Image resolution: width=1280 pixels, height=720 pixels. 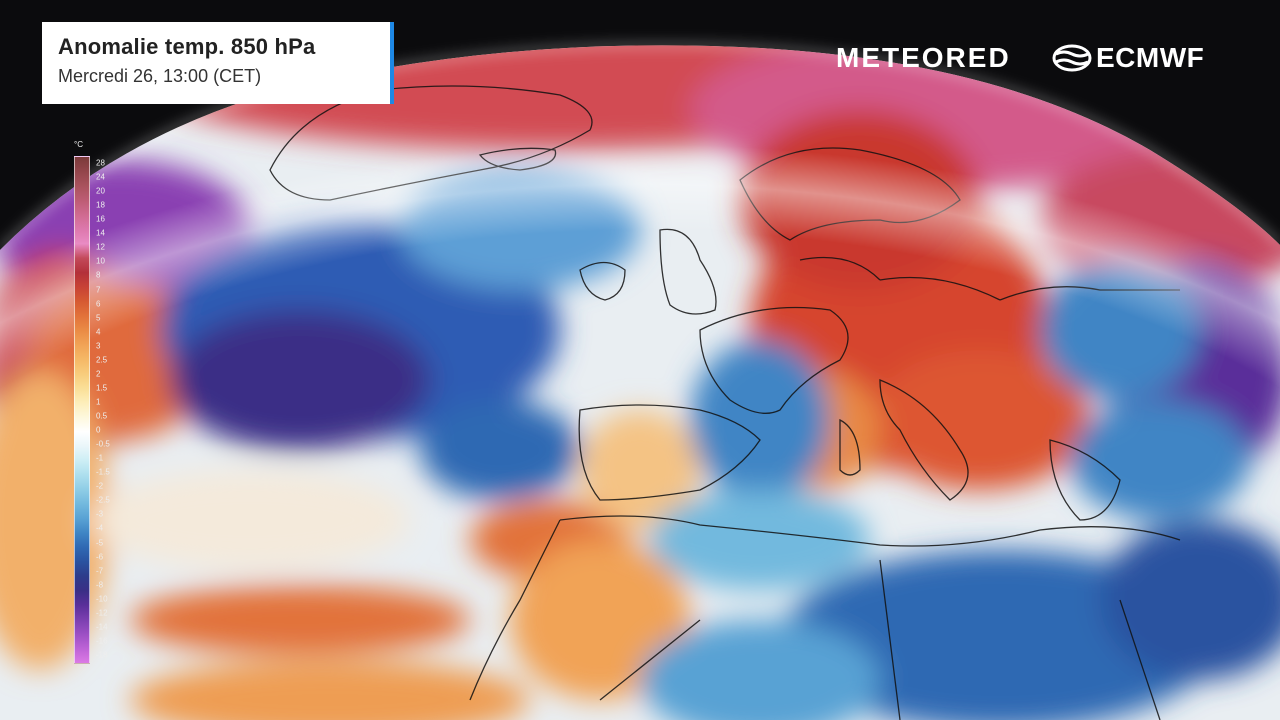 I want to click on legend-tick-label: 1, so click(x=98, y=402).